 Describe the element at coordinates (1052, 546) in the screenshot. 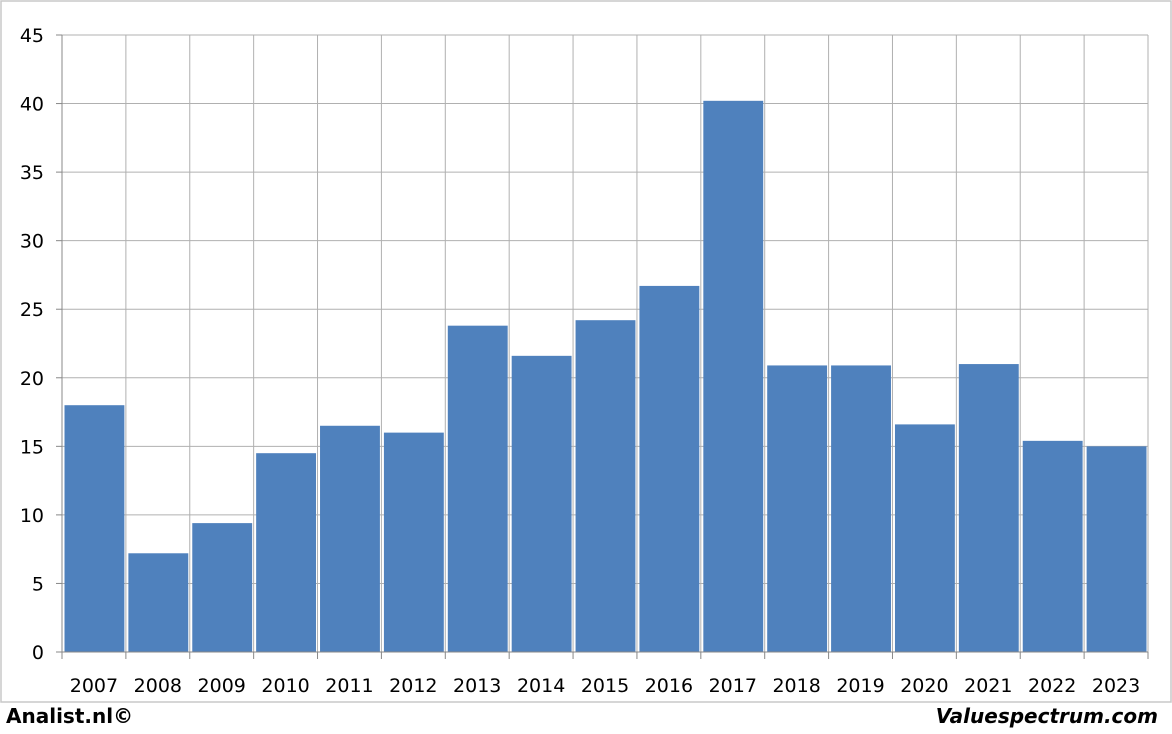

I see `bar-2022` at that location.